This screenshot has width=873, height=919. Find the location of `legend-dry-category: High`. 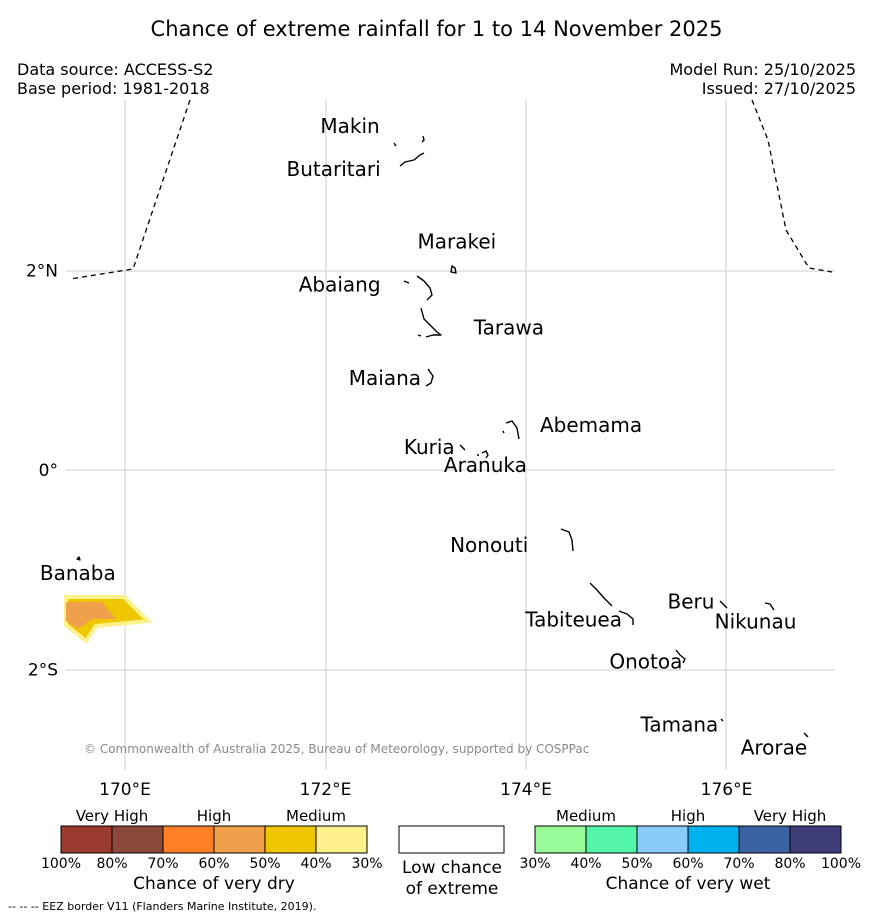

legend-dry-category: High is located at coordinates (214, 816).